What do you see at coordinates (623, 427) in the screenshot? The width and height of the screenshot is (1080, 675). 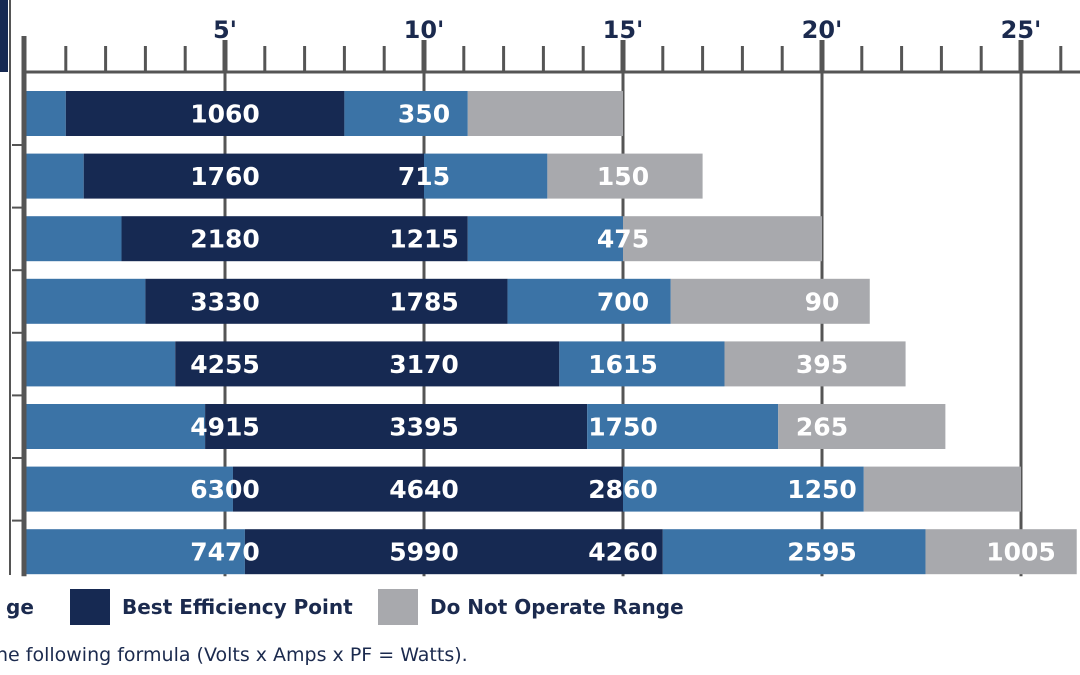 I see `data-label: 1750` at bounding box center [623, 427].